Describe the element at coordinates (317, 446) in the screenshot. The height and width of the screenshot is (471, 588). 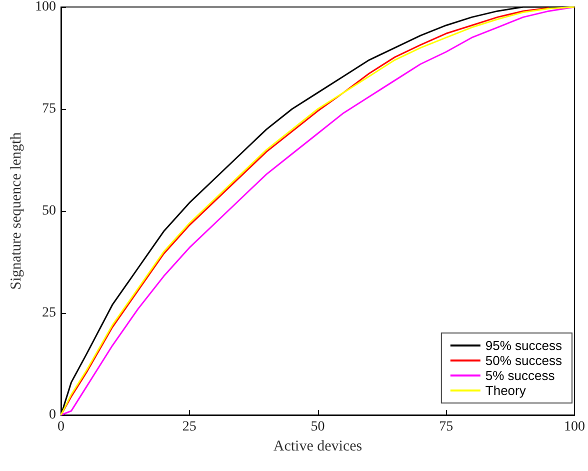
I see `x-axis-title: Active devices` at that location.